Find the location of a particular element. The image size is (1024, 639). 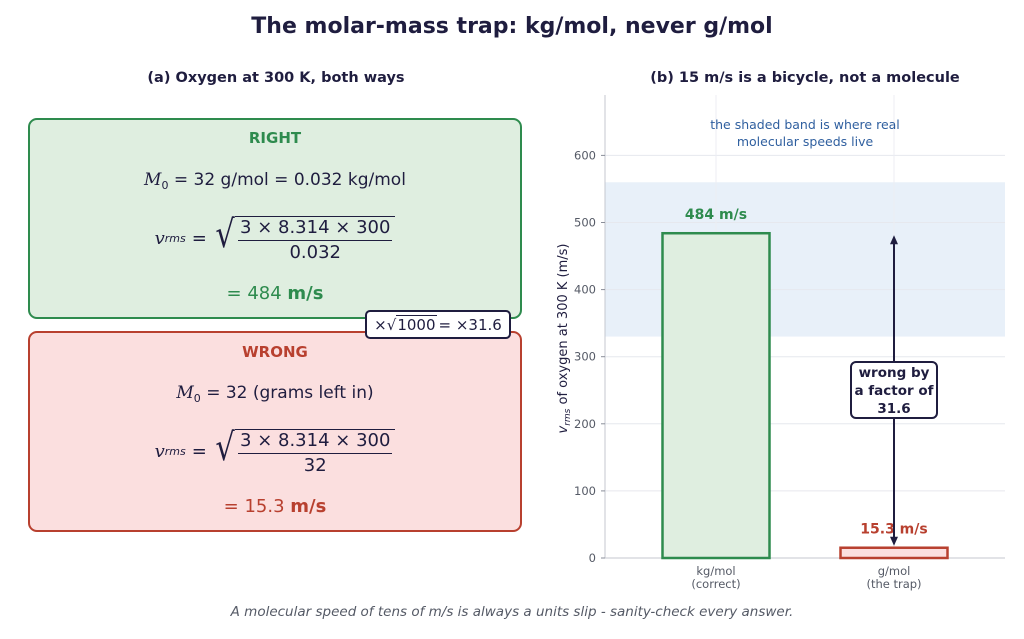

y-tick-label: 200 is located at coordinates (585, 424).